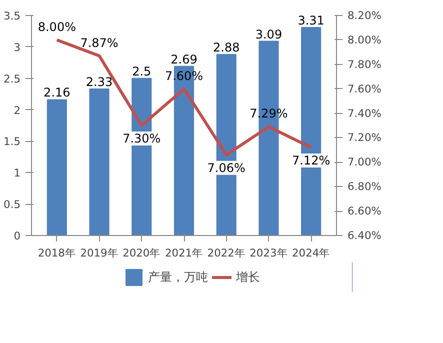  Describe the element at coordinates (365, 211) in the screenshot. I see `y2-tick-label: 6.60%` at that location.